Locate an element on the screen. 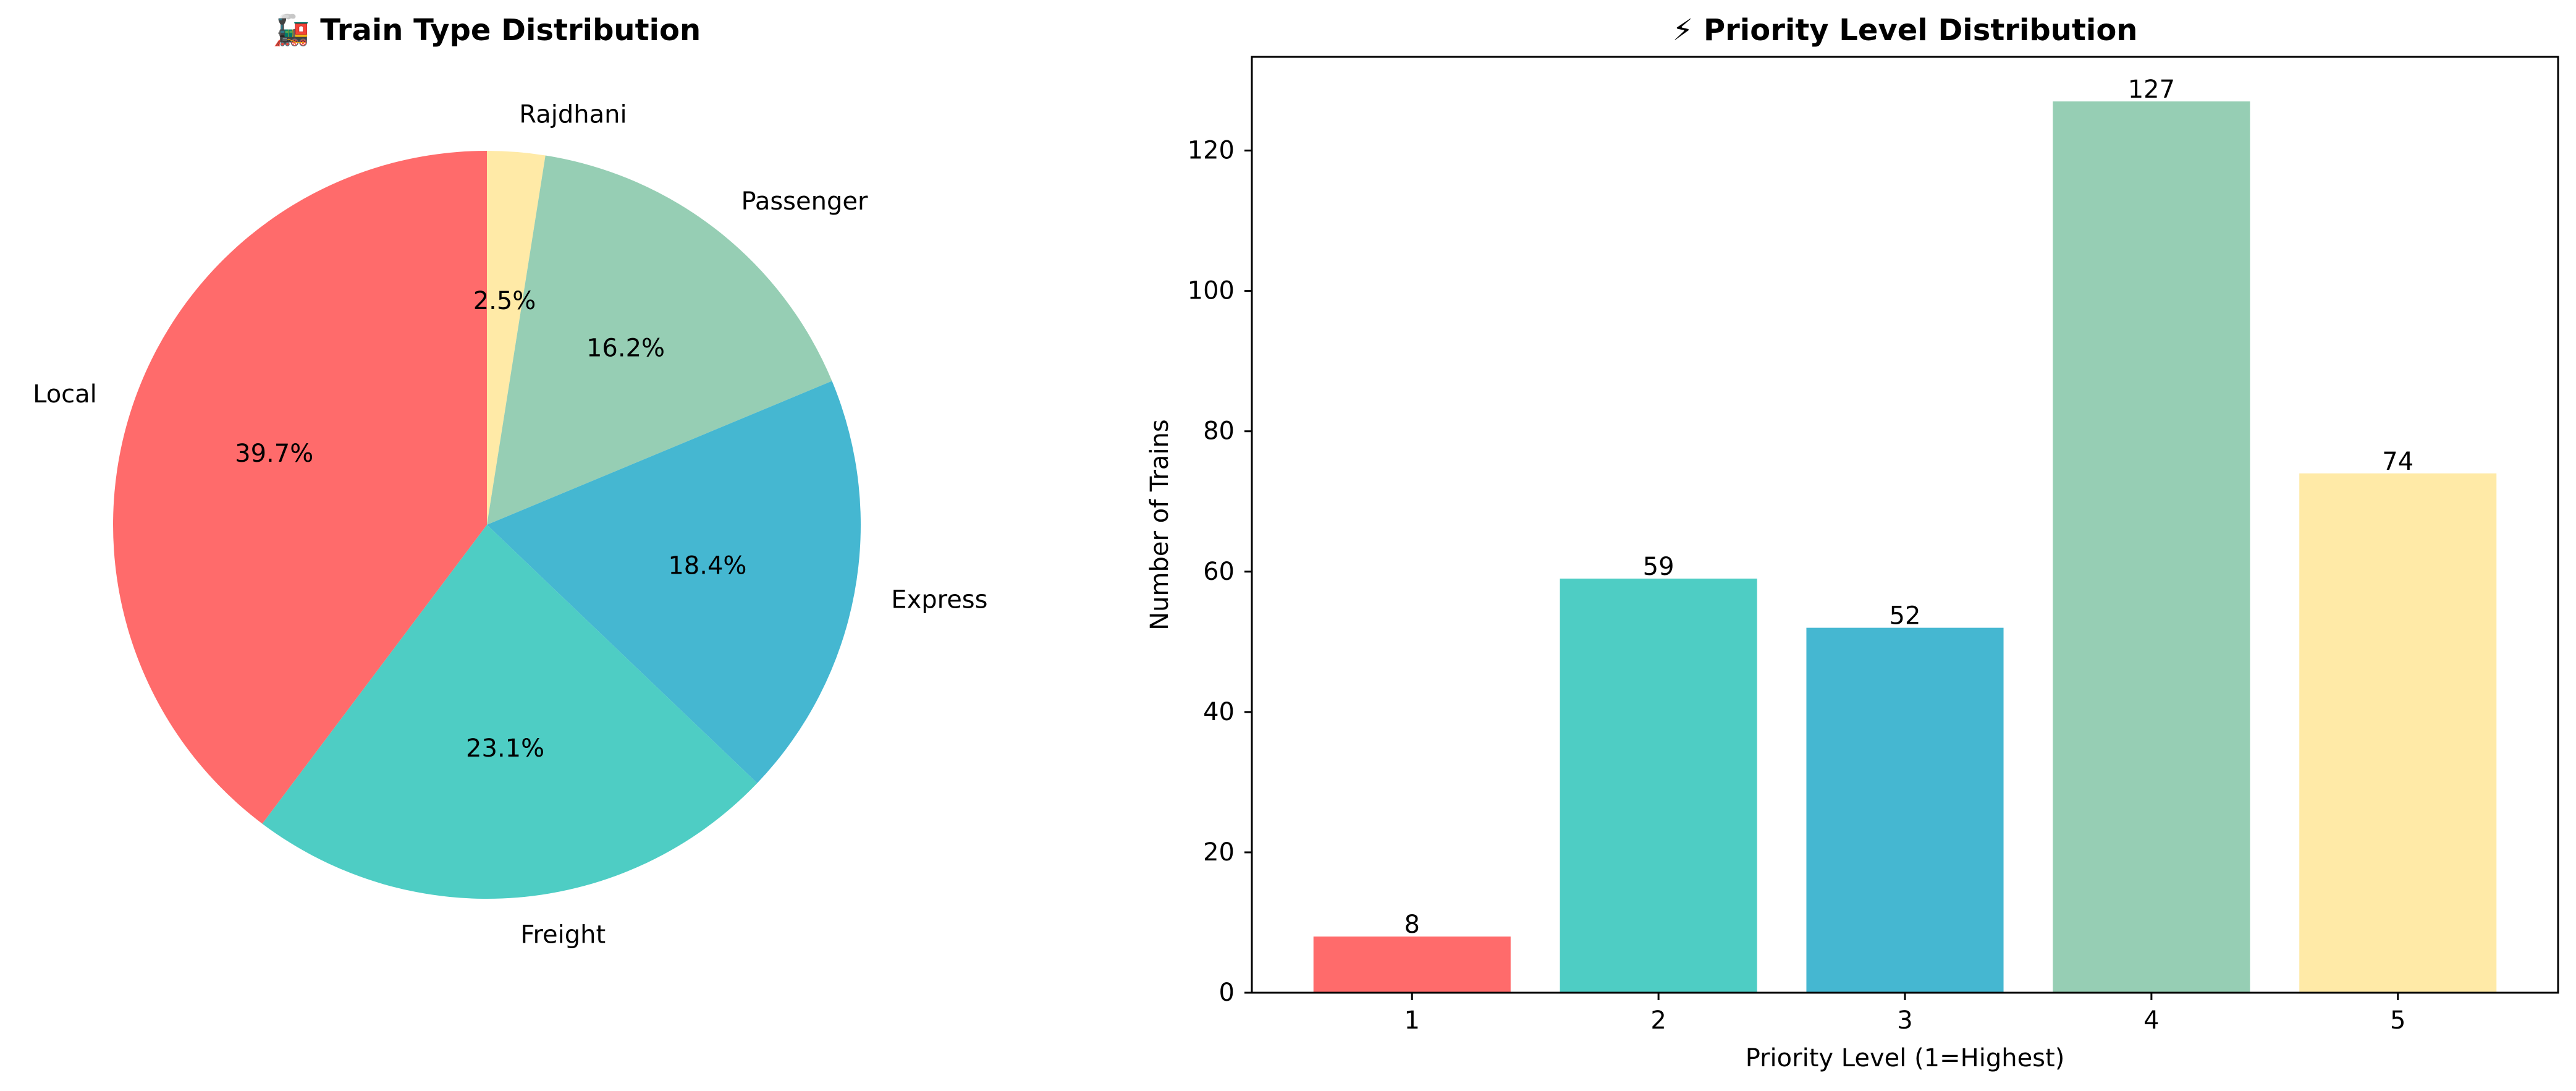  pie-label-freight: Freight is located at coordinates (563, 934).